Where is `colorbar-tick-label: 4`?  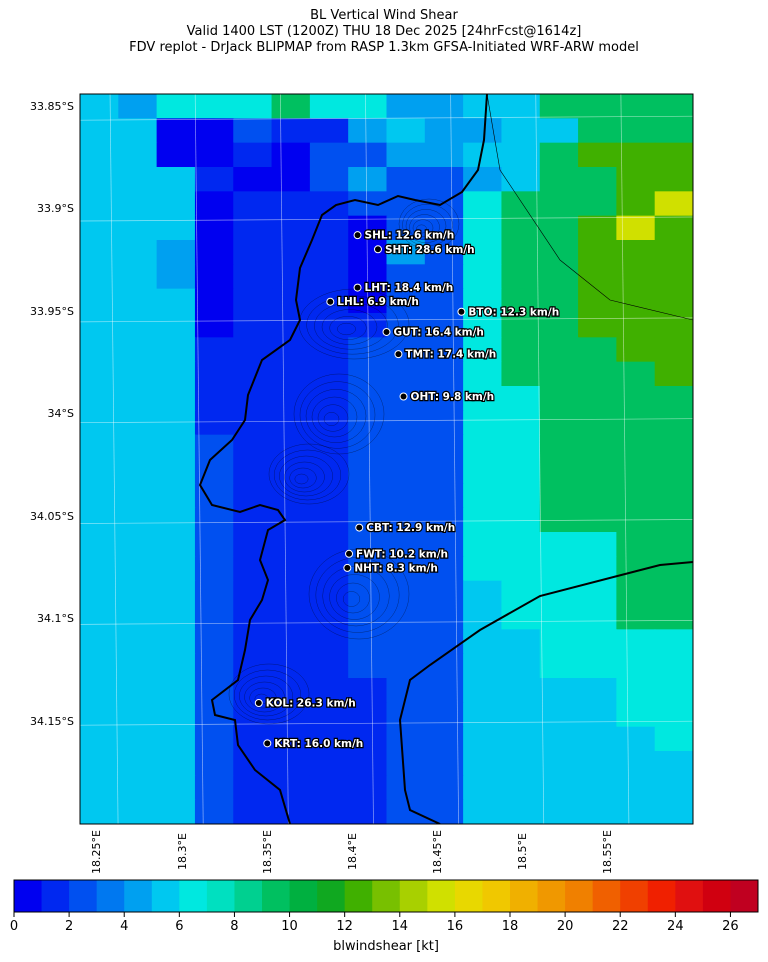 colorbar-tick-label: 4 is located at coordinates (124, 926).